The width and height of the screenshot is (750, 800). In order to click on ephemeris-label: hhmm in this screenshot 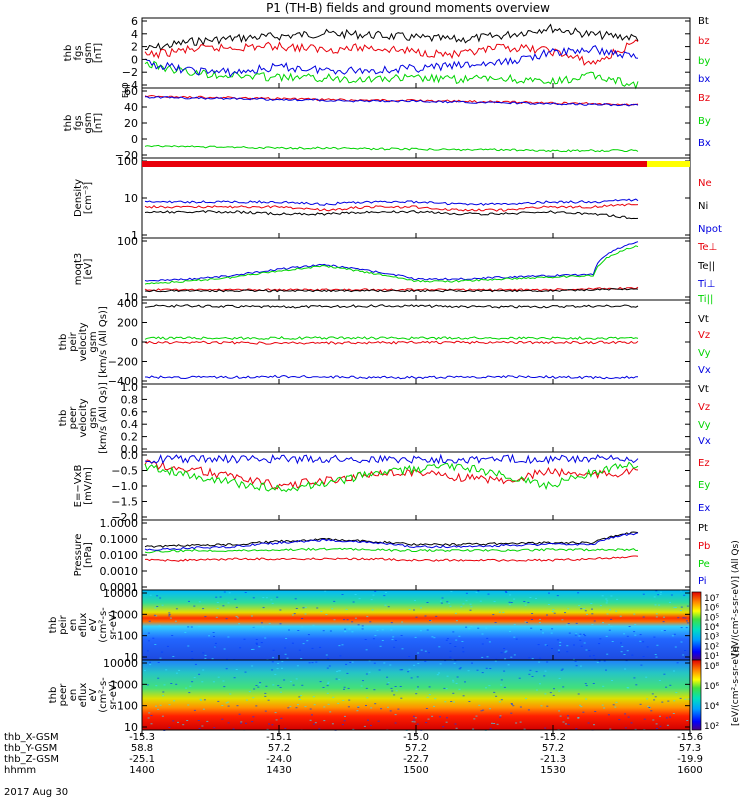, I will do `click(20, 770)`.